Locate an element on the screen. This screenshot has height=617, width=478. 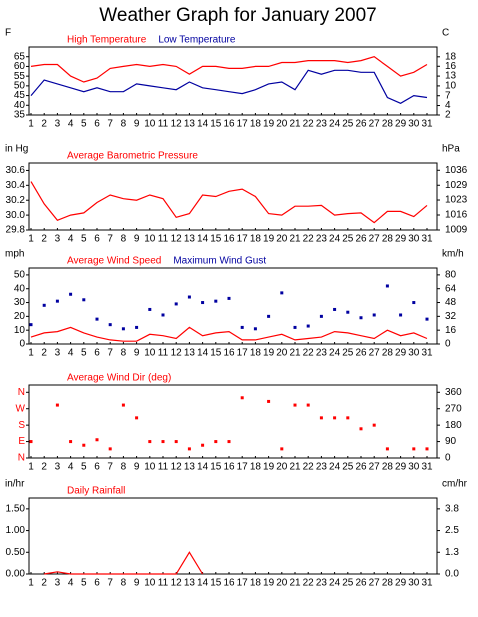
y2-tick-label: 10 is located at coordinates (451, 86).